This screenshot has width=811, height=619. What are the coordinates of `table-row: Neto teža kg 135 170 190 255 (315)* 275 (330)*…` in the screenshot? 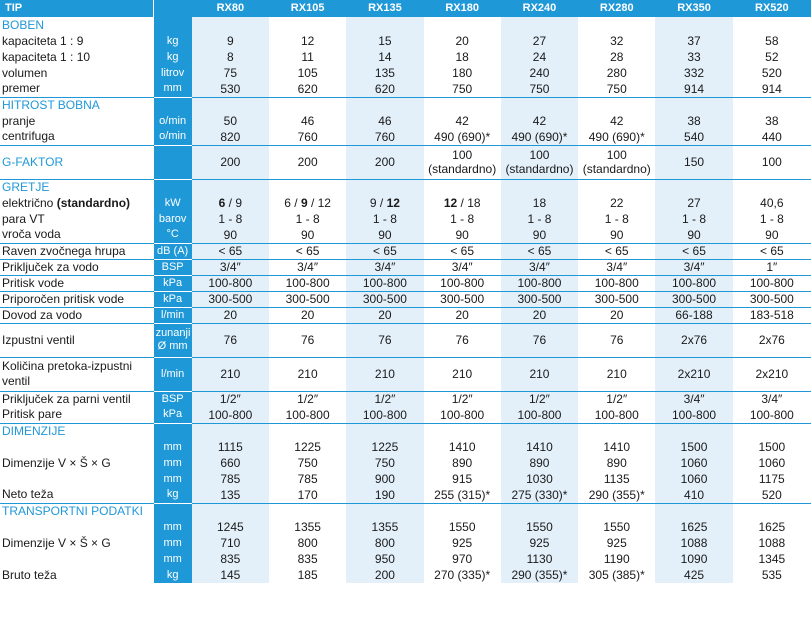 It's located at (405, 495).